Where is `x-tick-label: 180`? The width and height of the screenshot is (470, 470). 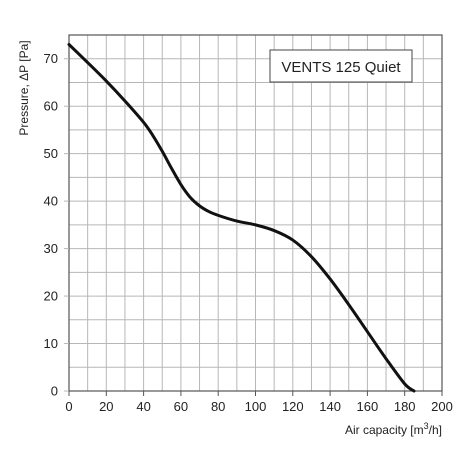
x-tick-label: 180 is located at coordinates (405, 406).